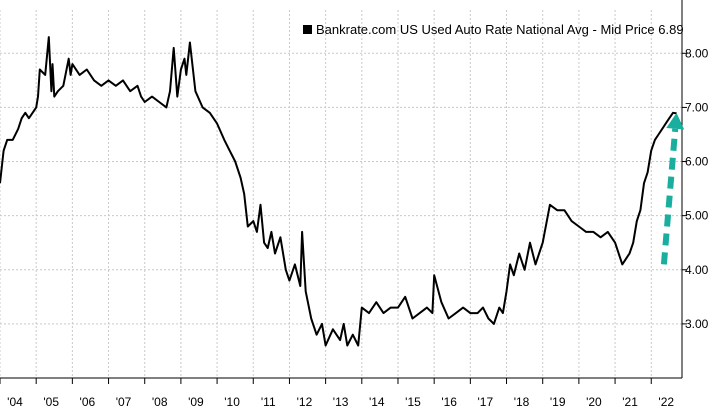 This screenshot has width=708, height=411. What do you see at coordinates (196, 402) in the screenshot?
I see `tick-label-x-5: '09` at bounding box center [196, 402].